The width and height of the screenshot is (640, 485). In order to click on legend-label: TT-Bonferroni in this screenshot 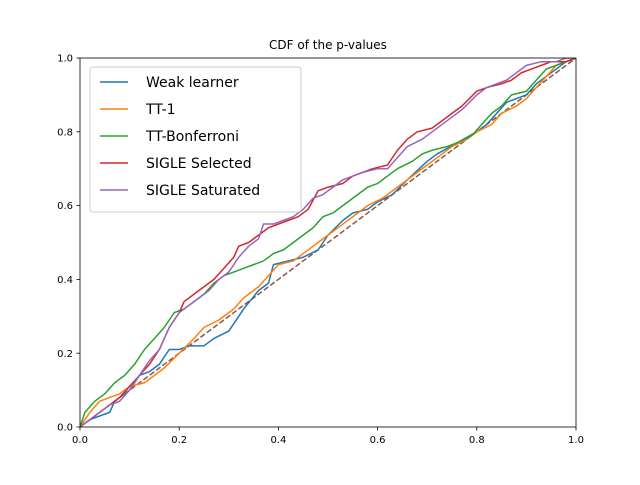, I will do `click(192, 137)`.